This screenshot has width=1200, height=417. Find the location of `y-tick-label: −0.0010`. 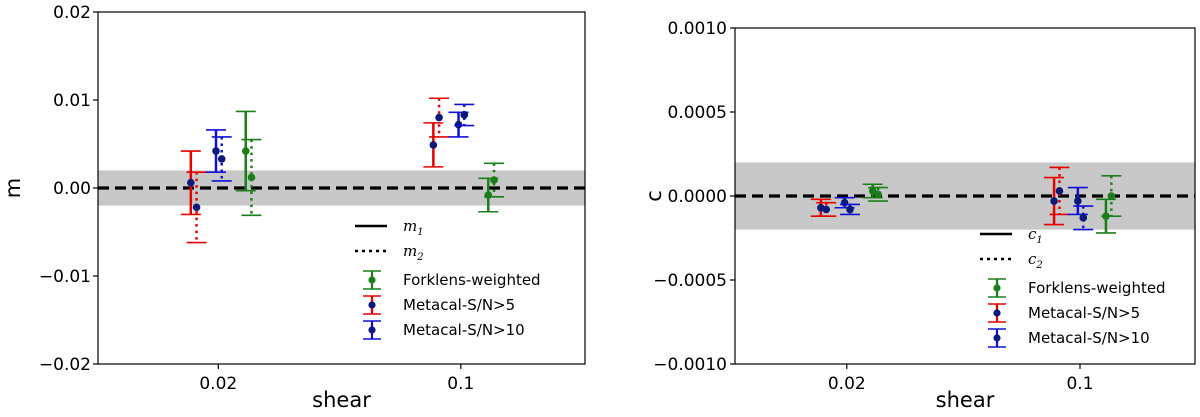

y-tick-label: −0.0010 is located at coordinates (690, 365).